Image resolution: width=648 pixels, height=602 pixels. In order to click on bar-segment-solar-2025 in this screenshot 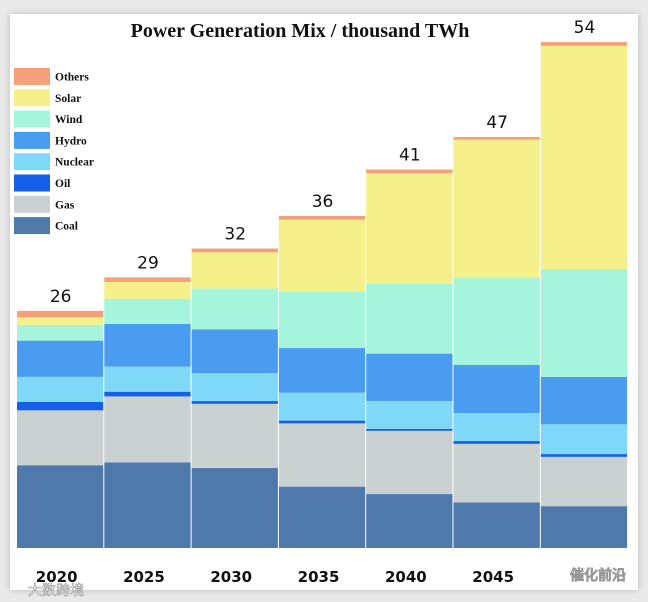, I will do `click(147, 290)`.